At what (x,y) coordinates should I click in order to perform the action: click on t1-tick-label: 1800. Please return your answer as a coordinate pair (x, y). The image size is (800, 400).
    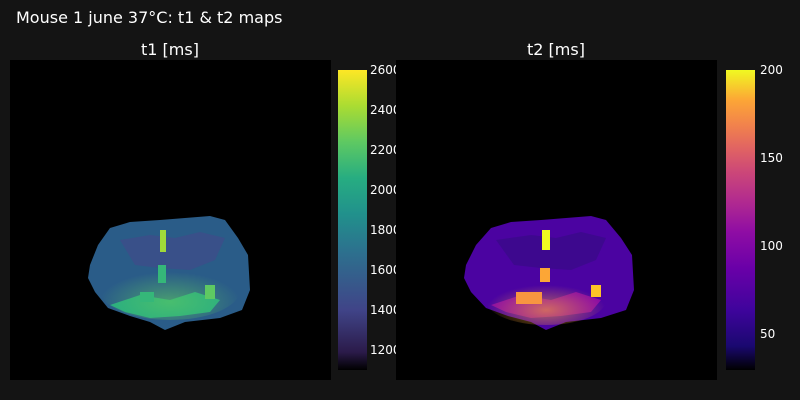
    Looking at the image, I should click on (385, 230).